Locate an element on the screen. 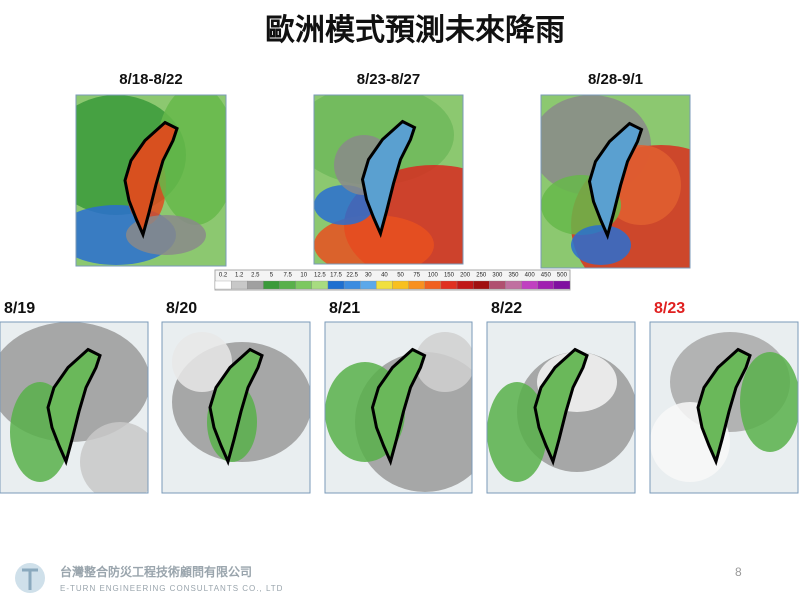  colorbar-label: 300 is located at coordinates (497, 276).